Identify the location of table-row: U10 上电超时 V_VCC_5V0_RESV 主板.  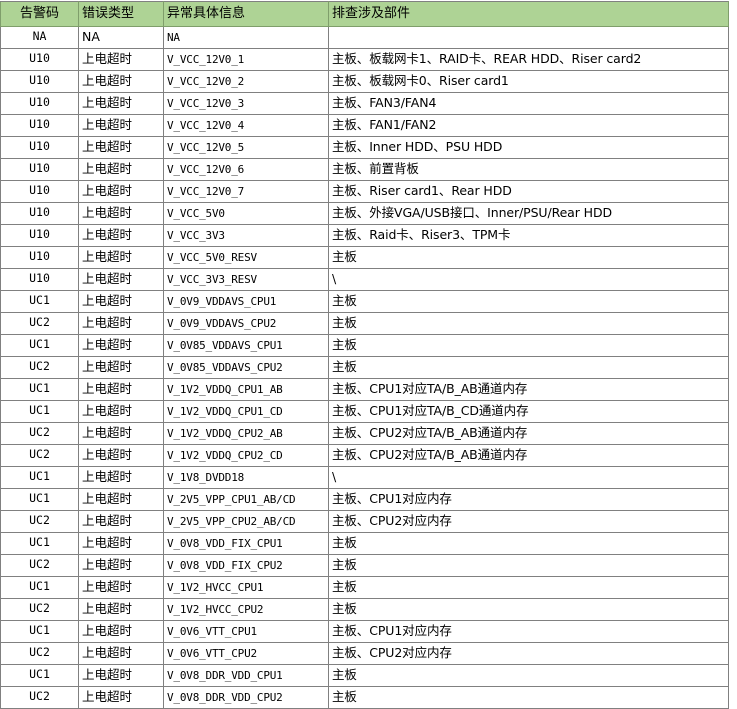
(364, 257).